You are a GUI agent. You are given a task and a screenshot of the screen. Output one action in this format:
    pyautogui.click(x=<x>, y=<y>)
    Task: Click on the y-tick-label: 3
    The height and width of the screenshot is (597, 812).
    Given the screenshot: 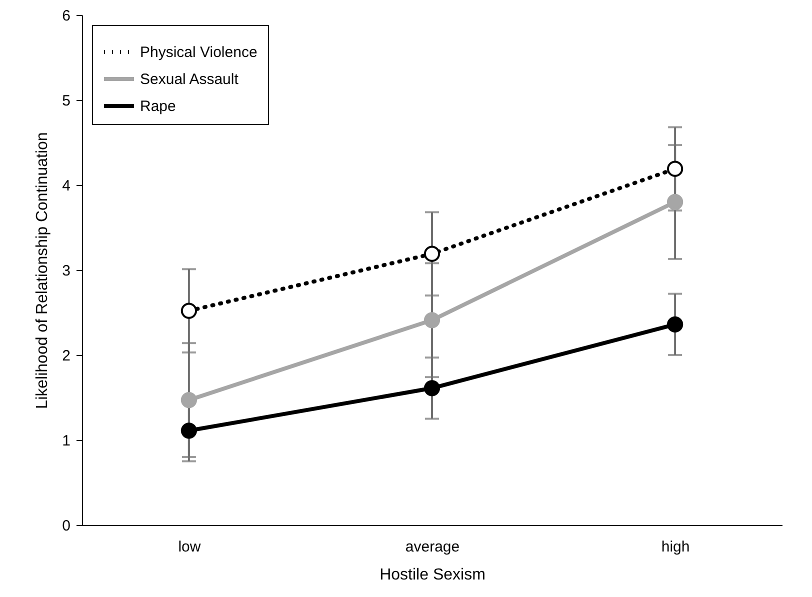 What is the action you would take?
    pyautogui.click(x=66, y=271)
    